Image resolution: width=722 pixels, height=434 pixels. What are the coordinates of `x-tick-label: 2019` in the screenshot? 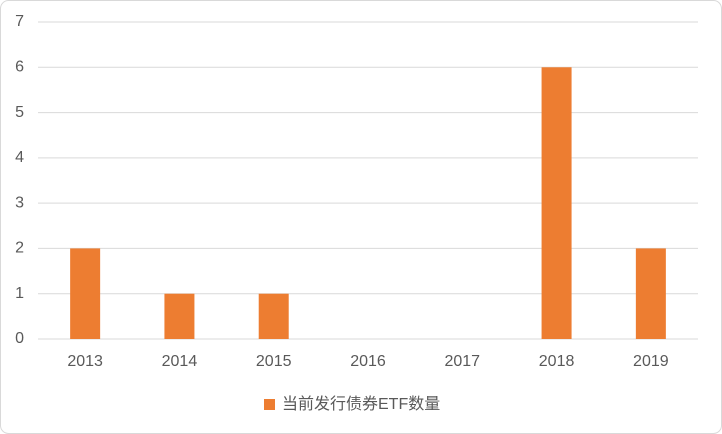 It's located at (651, 361).